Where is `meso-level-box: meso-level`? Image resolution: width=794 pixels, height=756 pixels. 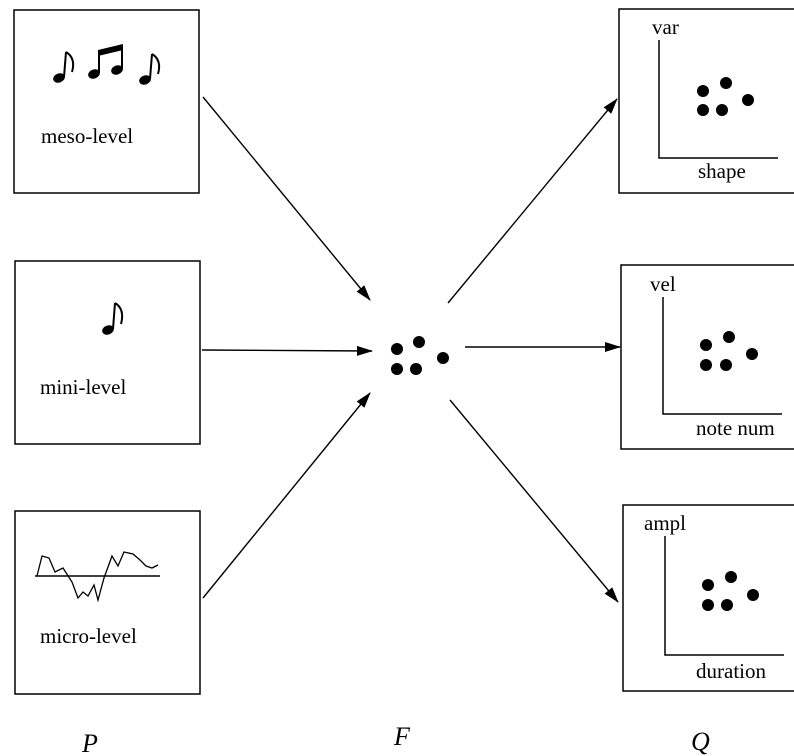
meso-level-box: meso-level is located at coordinates (106, 101).